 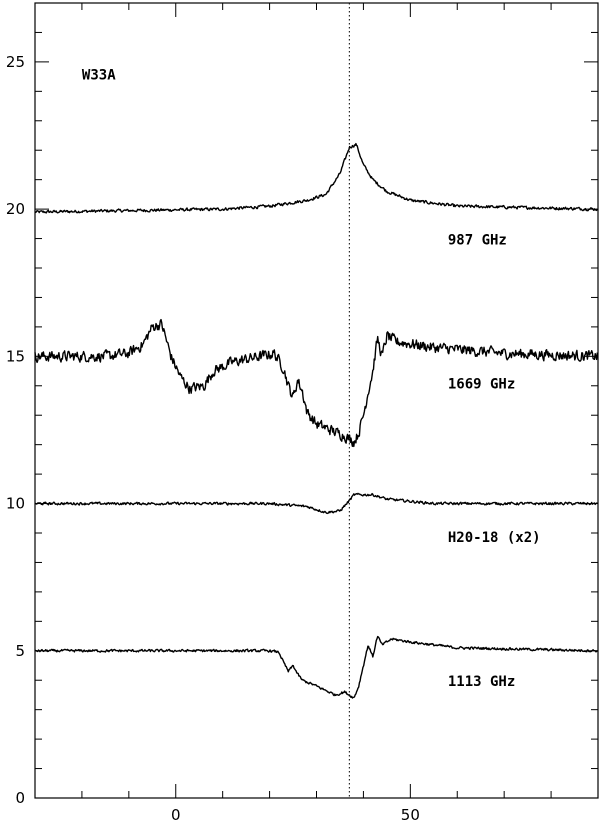 What do you see at coordinates (15, 62) in the screenshot?
I see `y-tick-label: 25` at bounding box center [15, 62].